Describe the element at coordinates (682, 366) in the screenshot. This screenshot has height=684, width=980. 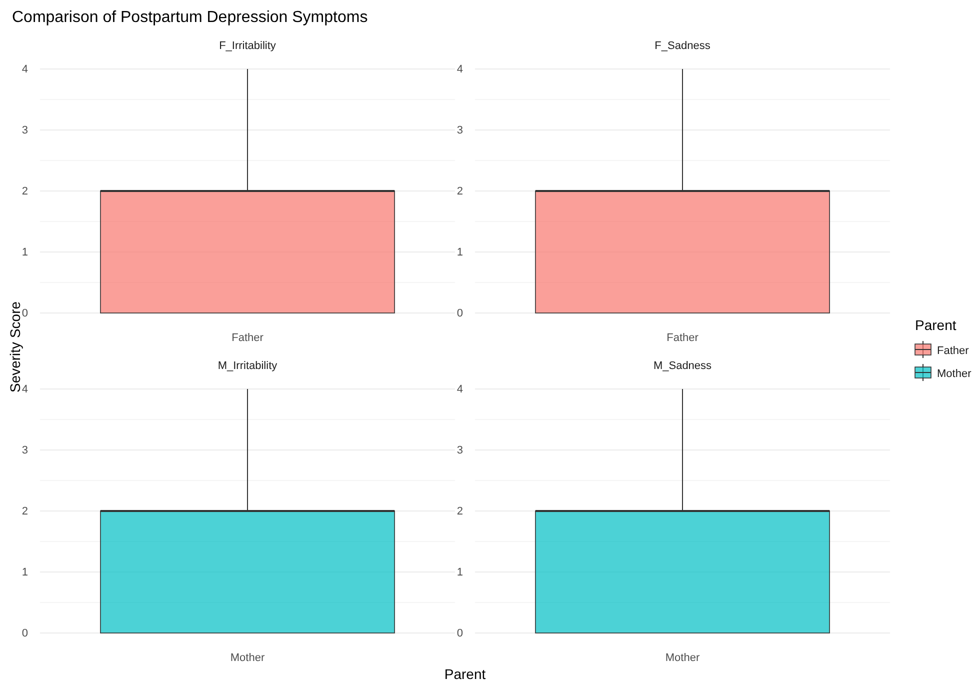
I see `chart-subtitle: M_Sadness` at that location.